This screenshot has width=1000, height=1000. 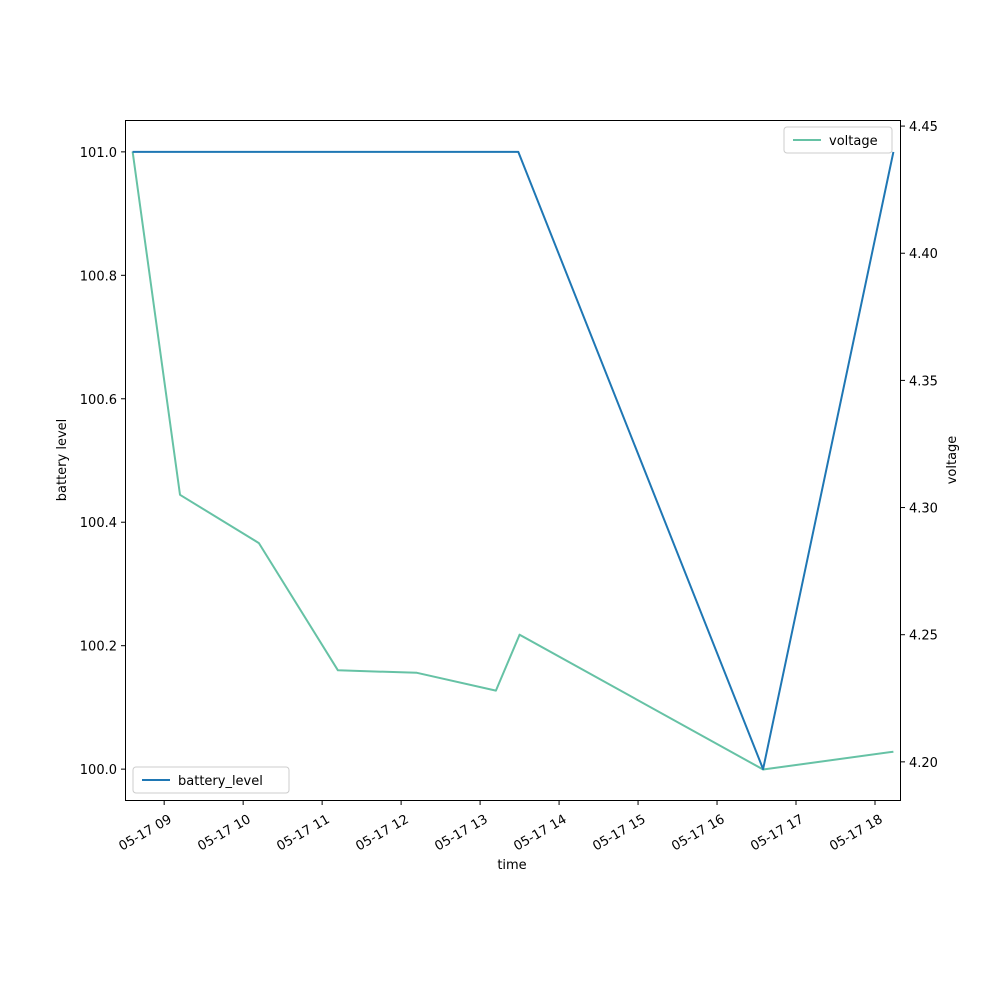 What do you see at coordinates (303, 833) in the screenshot?
I see `x-tick-label: 05-17 11` at bounding box center [303, 833].